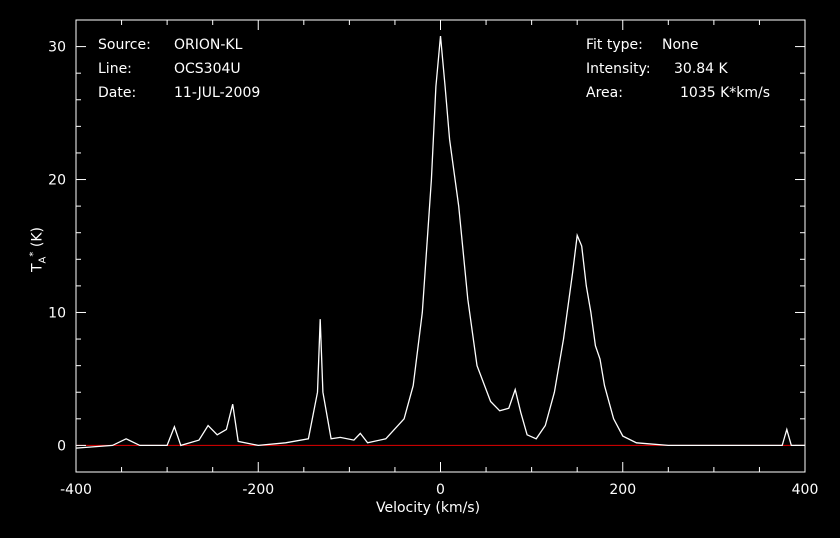 This screenshot has height=538, width=840. I want to click on source-value: ORION-KL, so click(208, 45).